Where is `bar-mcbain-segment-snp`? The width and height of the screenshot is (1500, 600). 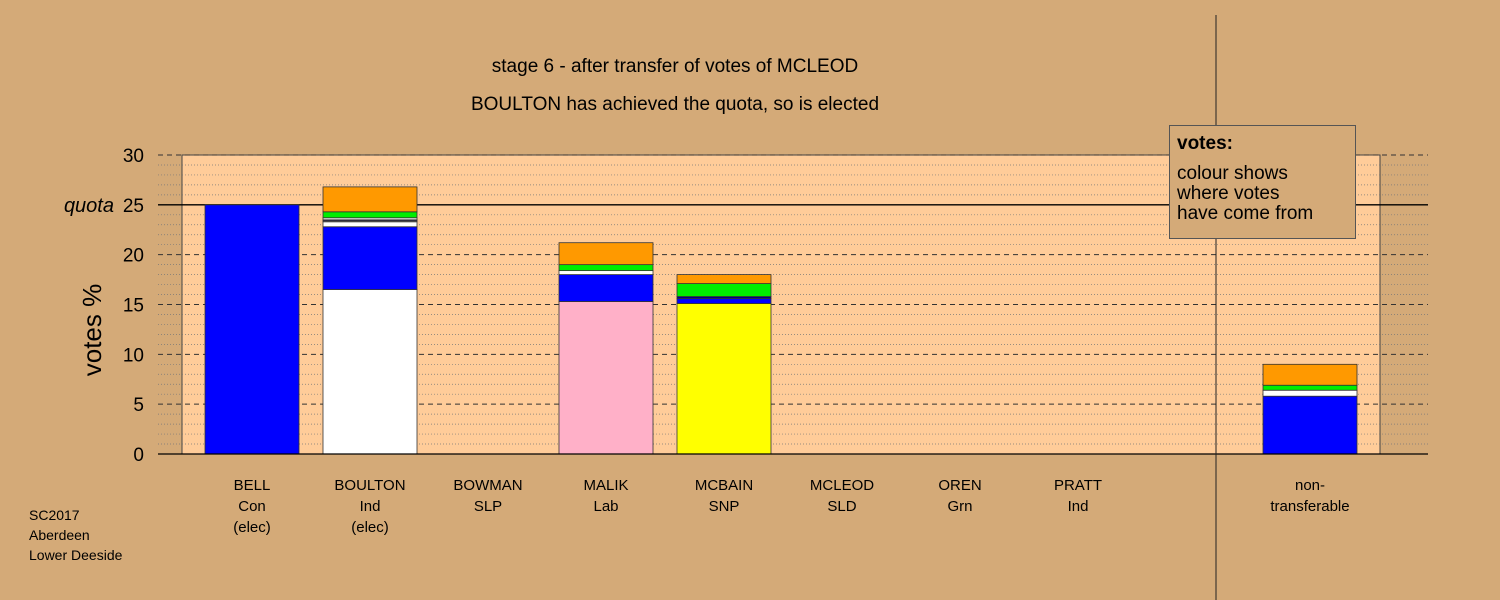
bar-mcbain-segment-snp is located at coordinates (724, 379).